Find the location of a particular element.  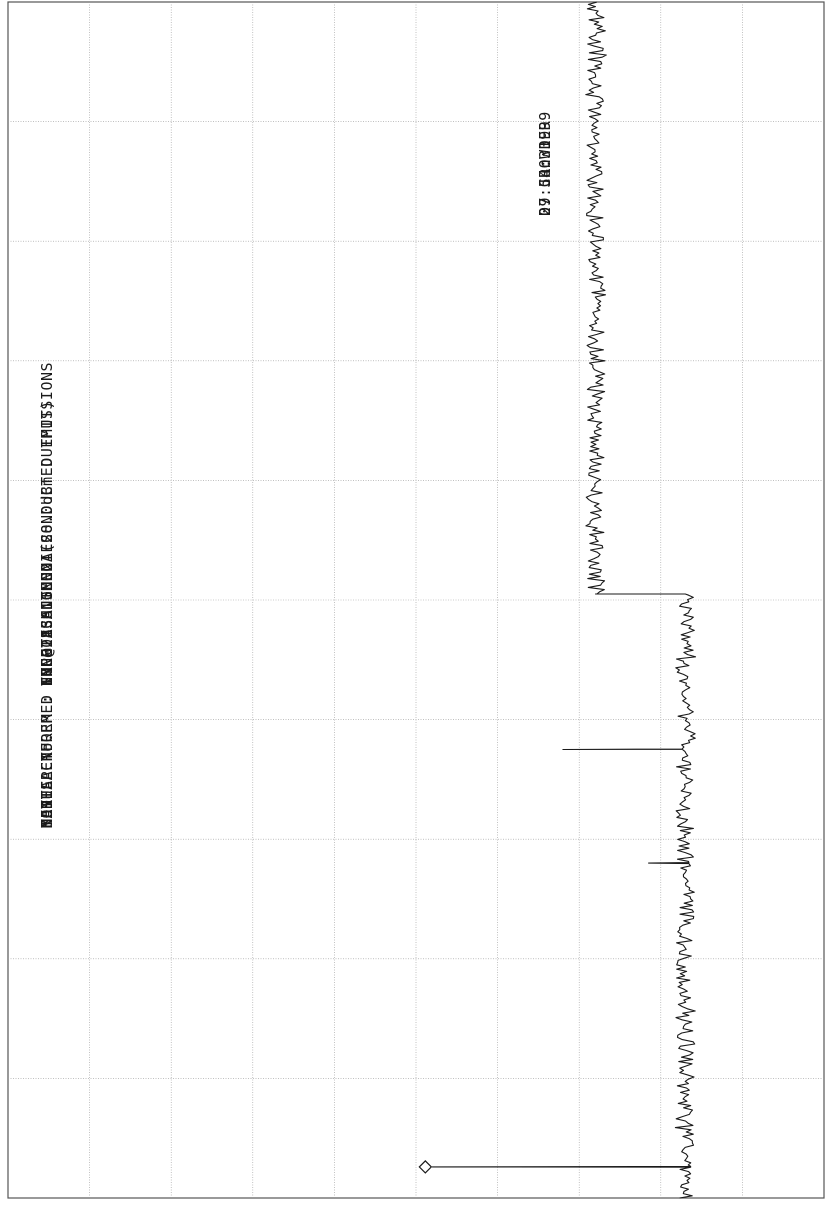

test-time: 07:54:33 is located at coordinates (545, 177).